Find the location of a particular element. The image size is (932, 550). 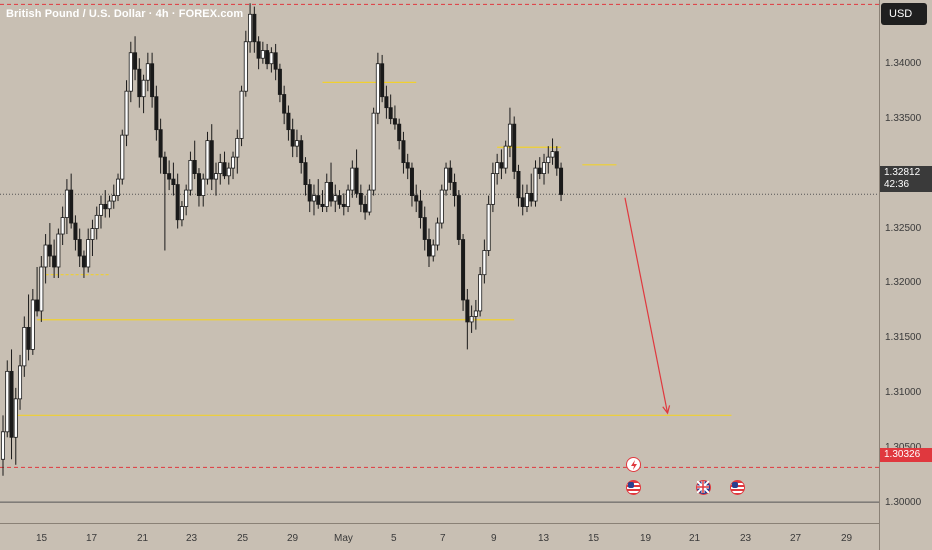

price-tick-label: 1.33500 is located at coordinates (903, 118).